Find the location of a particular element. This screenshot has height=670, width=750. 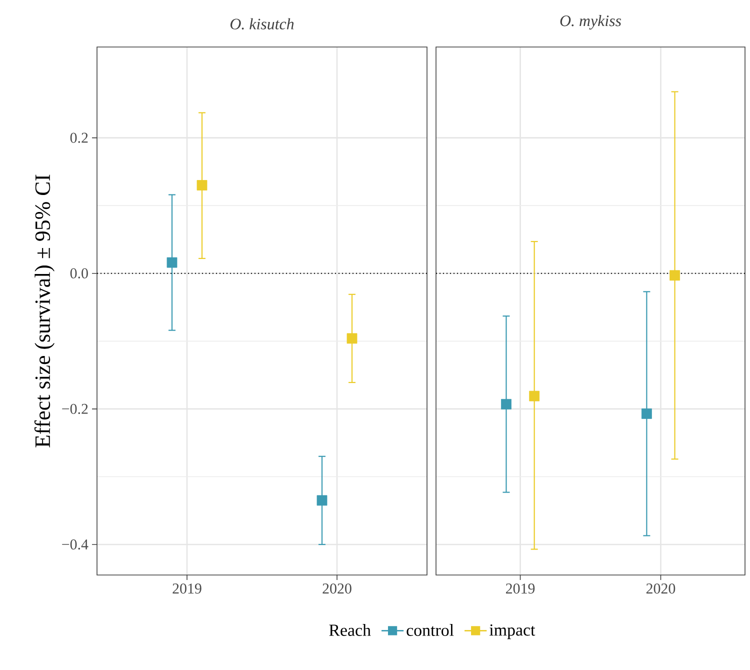

chart-title: O. kisutch is located at coordinates (262, 24).